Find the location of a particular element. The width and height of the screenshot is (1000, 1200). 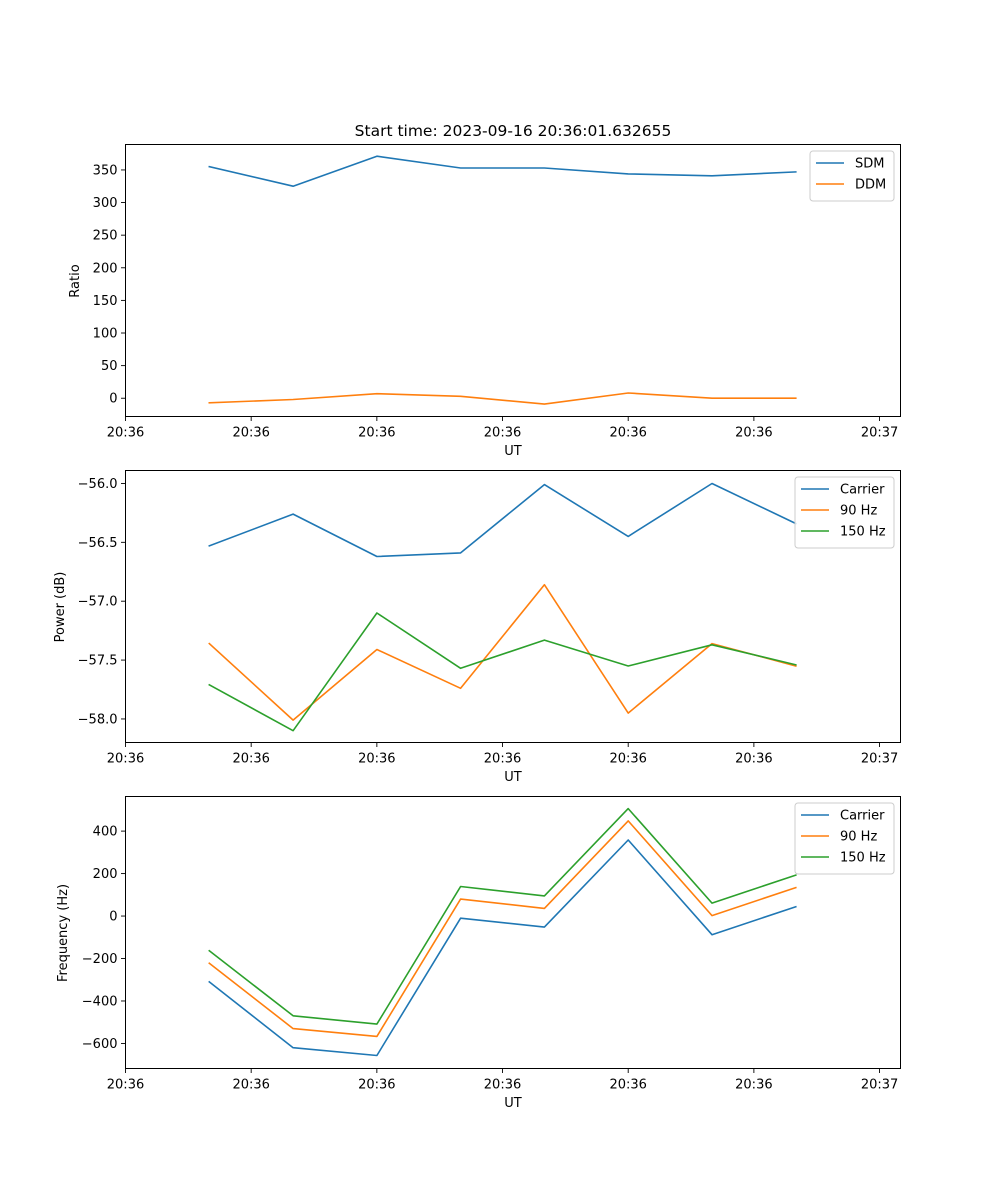

y-tick-label: 250 is located at coordinates (105, 236).